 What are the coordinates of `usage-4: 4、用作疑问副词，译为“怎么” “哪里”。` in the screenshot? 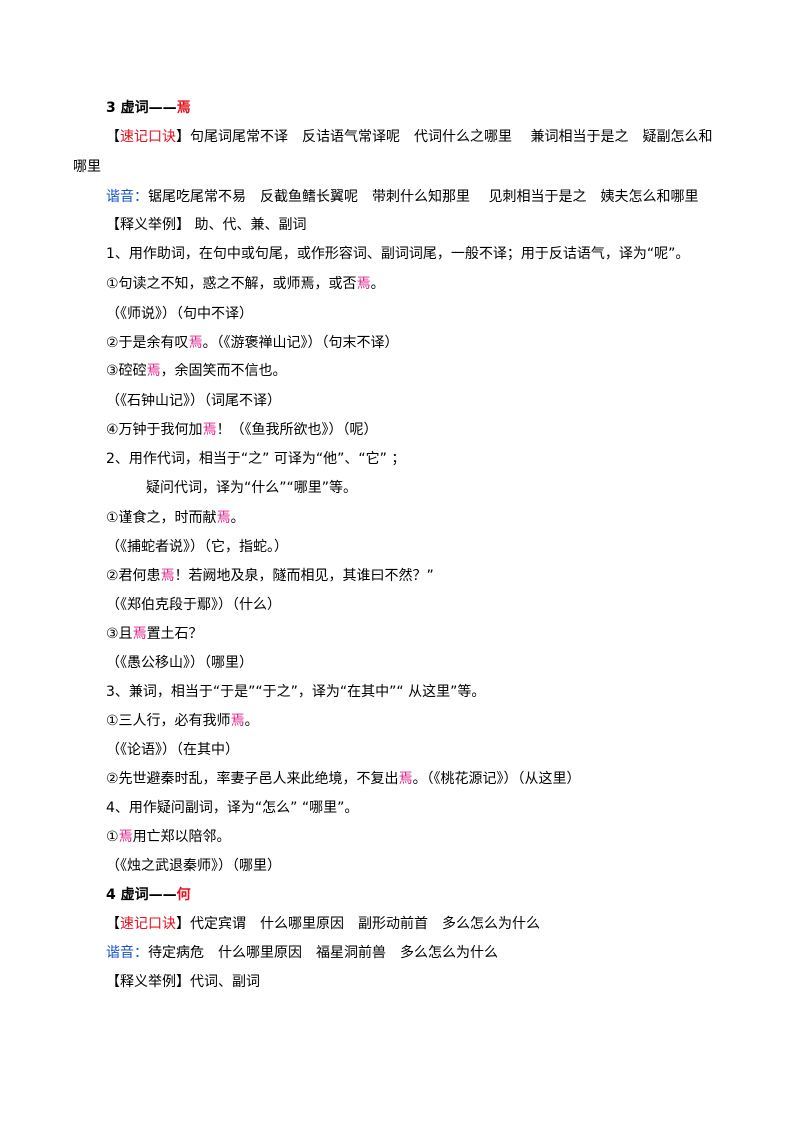 It's located at (232, 808).